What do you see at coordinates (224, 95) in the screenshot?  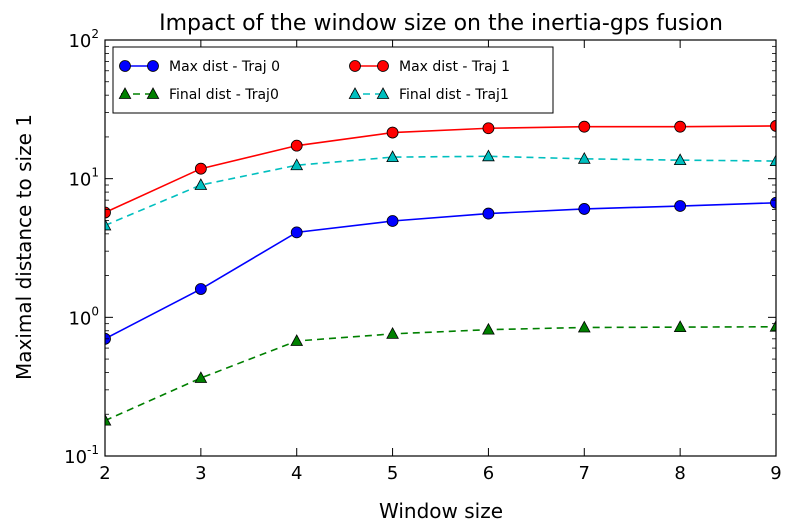 I see `legend-label-3: Final dist - Traj0` at bounding box center [224, 95].